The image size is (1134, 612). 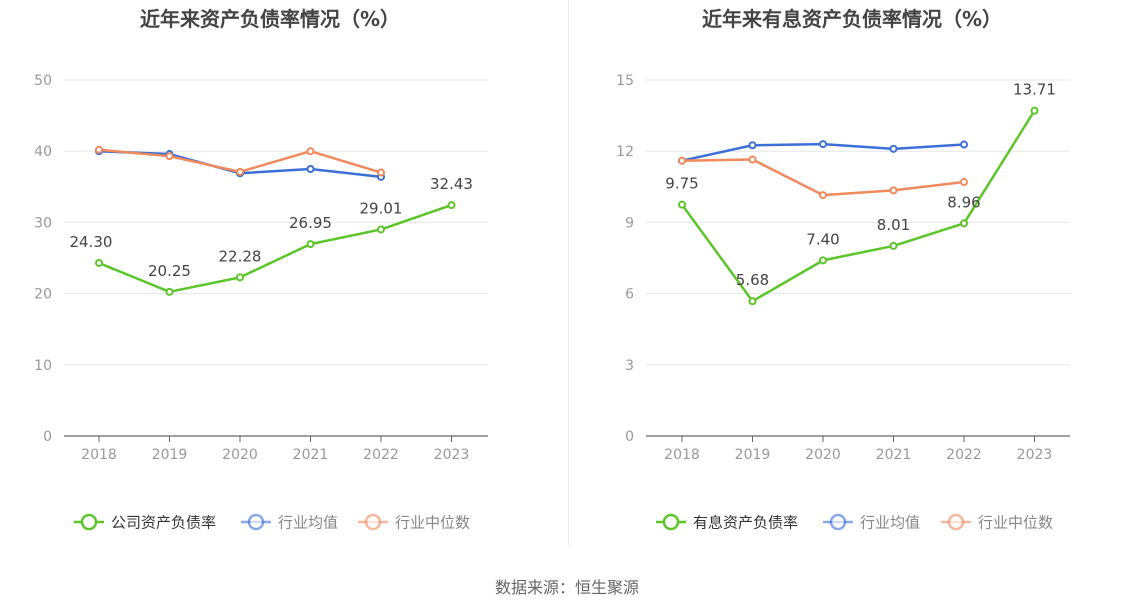 What do you see at coordinates (240, 256) in the screenshot?
I see `data-label: 22.28` at bounding box center [240, 256].